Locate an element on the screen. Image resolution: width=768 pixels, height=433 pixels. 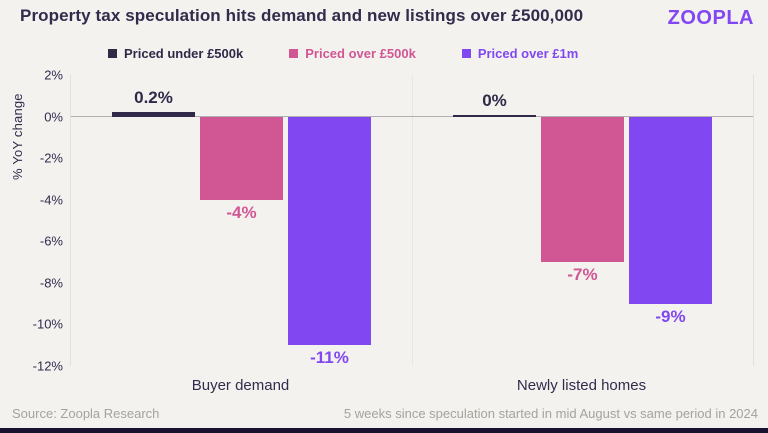
legend-item-label: Priced under £500k is located at coordinates (184, 53).